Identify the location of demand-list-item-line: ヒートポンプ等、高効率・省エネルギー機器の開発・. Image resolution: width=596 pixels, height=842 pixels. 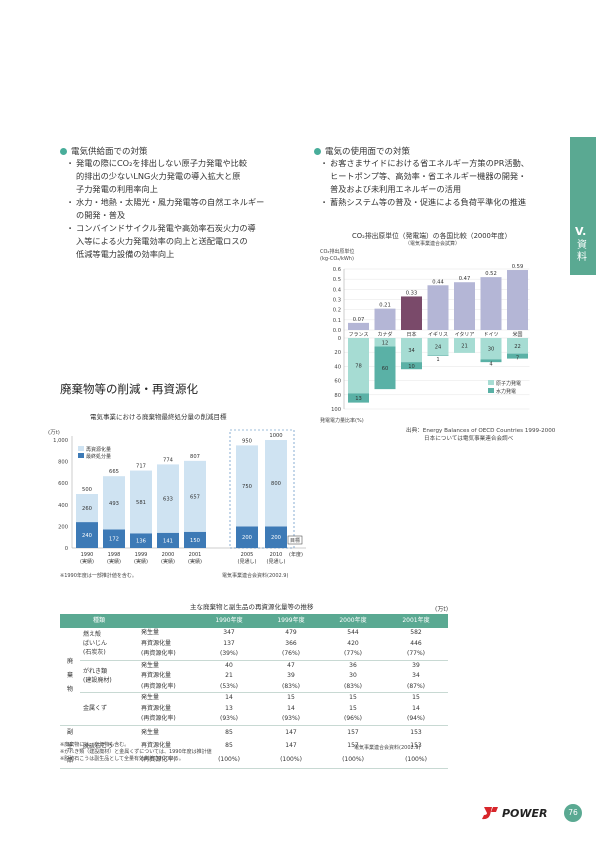
(428, 176).